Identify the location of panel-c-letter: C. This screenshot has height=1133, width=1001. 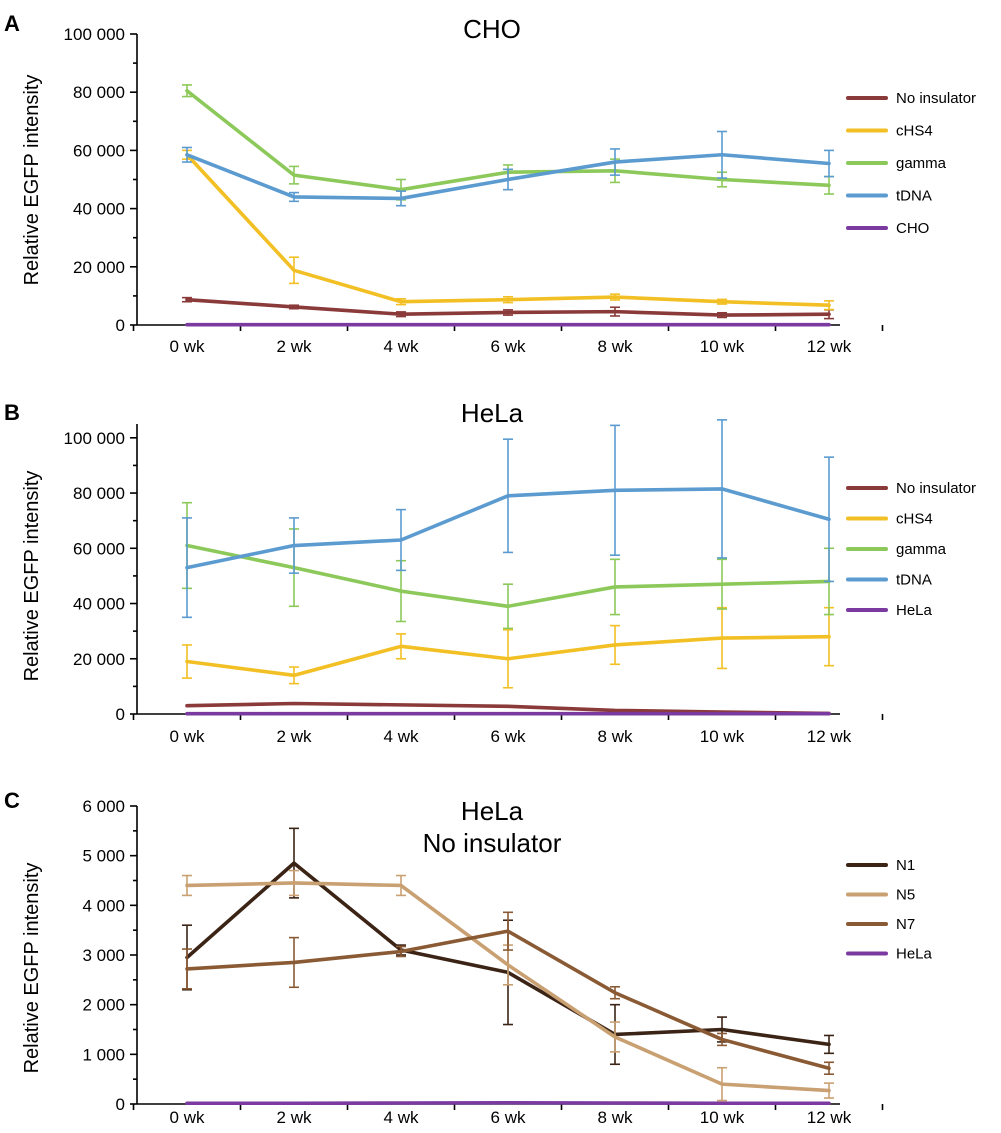
(12, 800).